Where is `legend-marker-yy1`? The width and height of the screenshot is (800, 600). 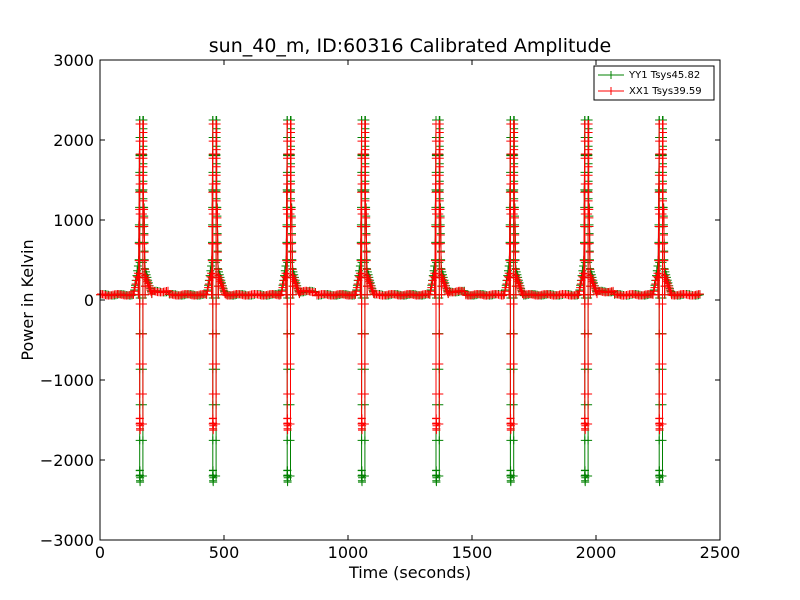
legend-marker-yy1 is located at coordinates (611, 75).